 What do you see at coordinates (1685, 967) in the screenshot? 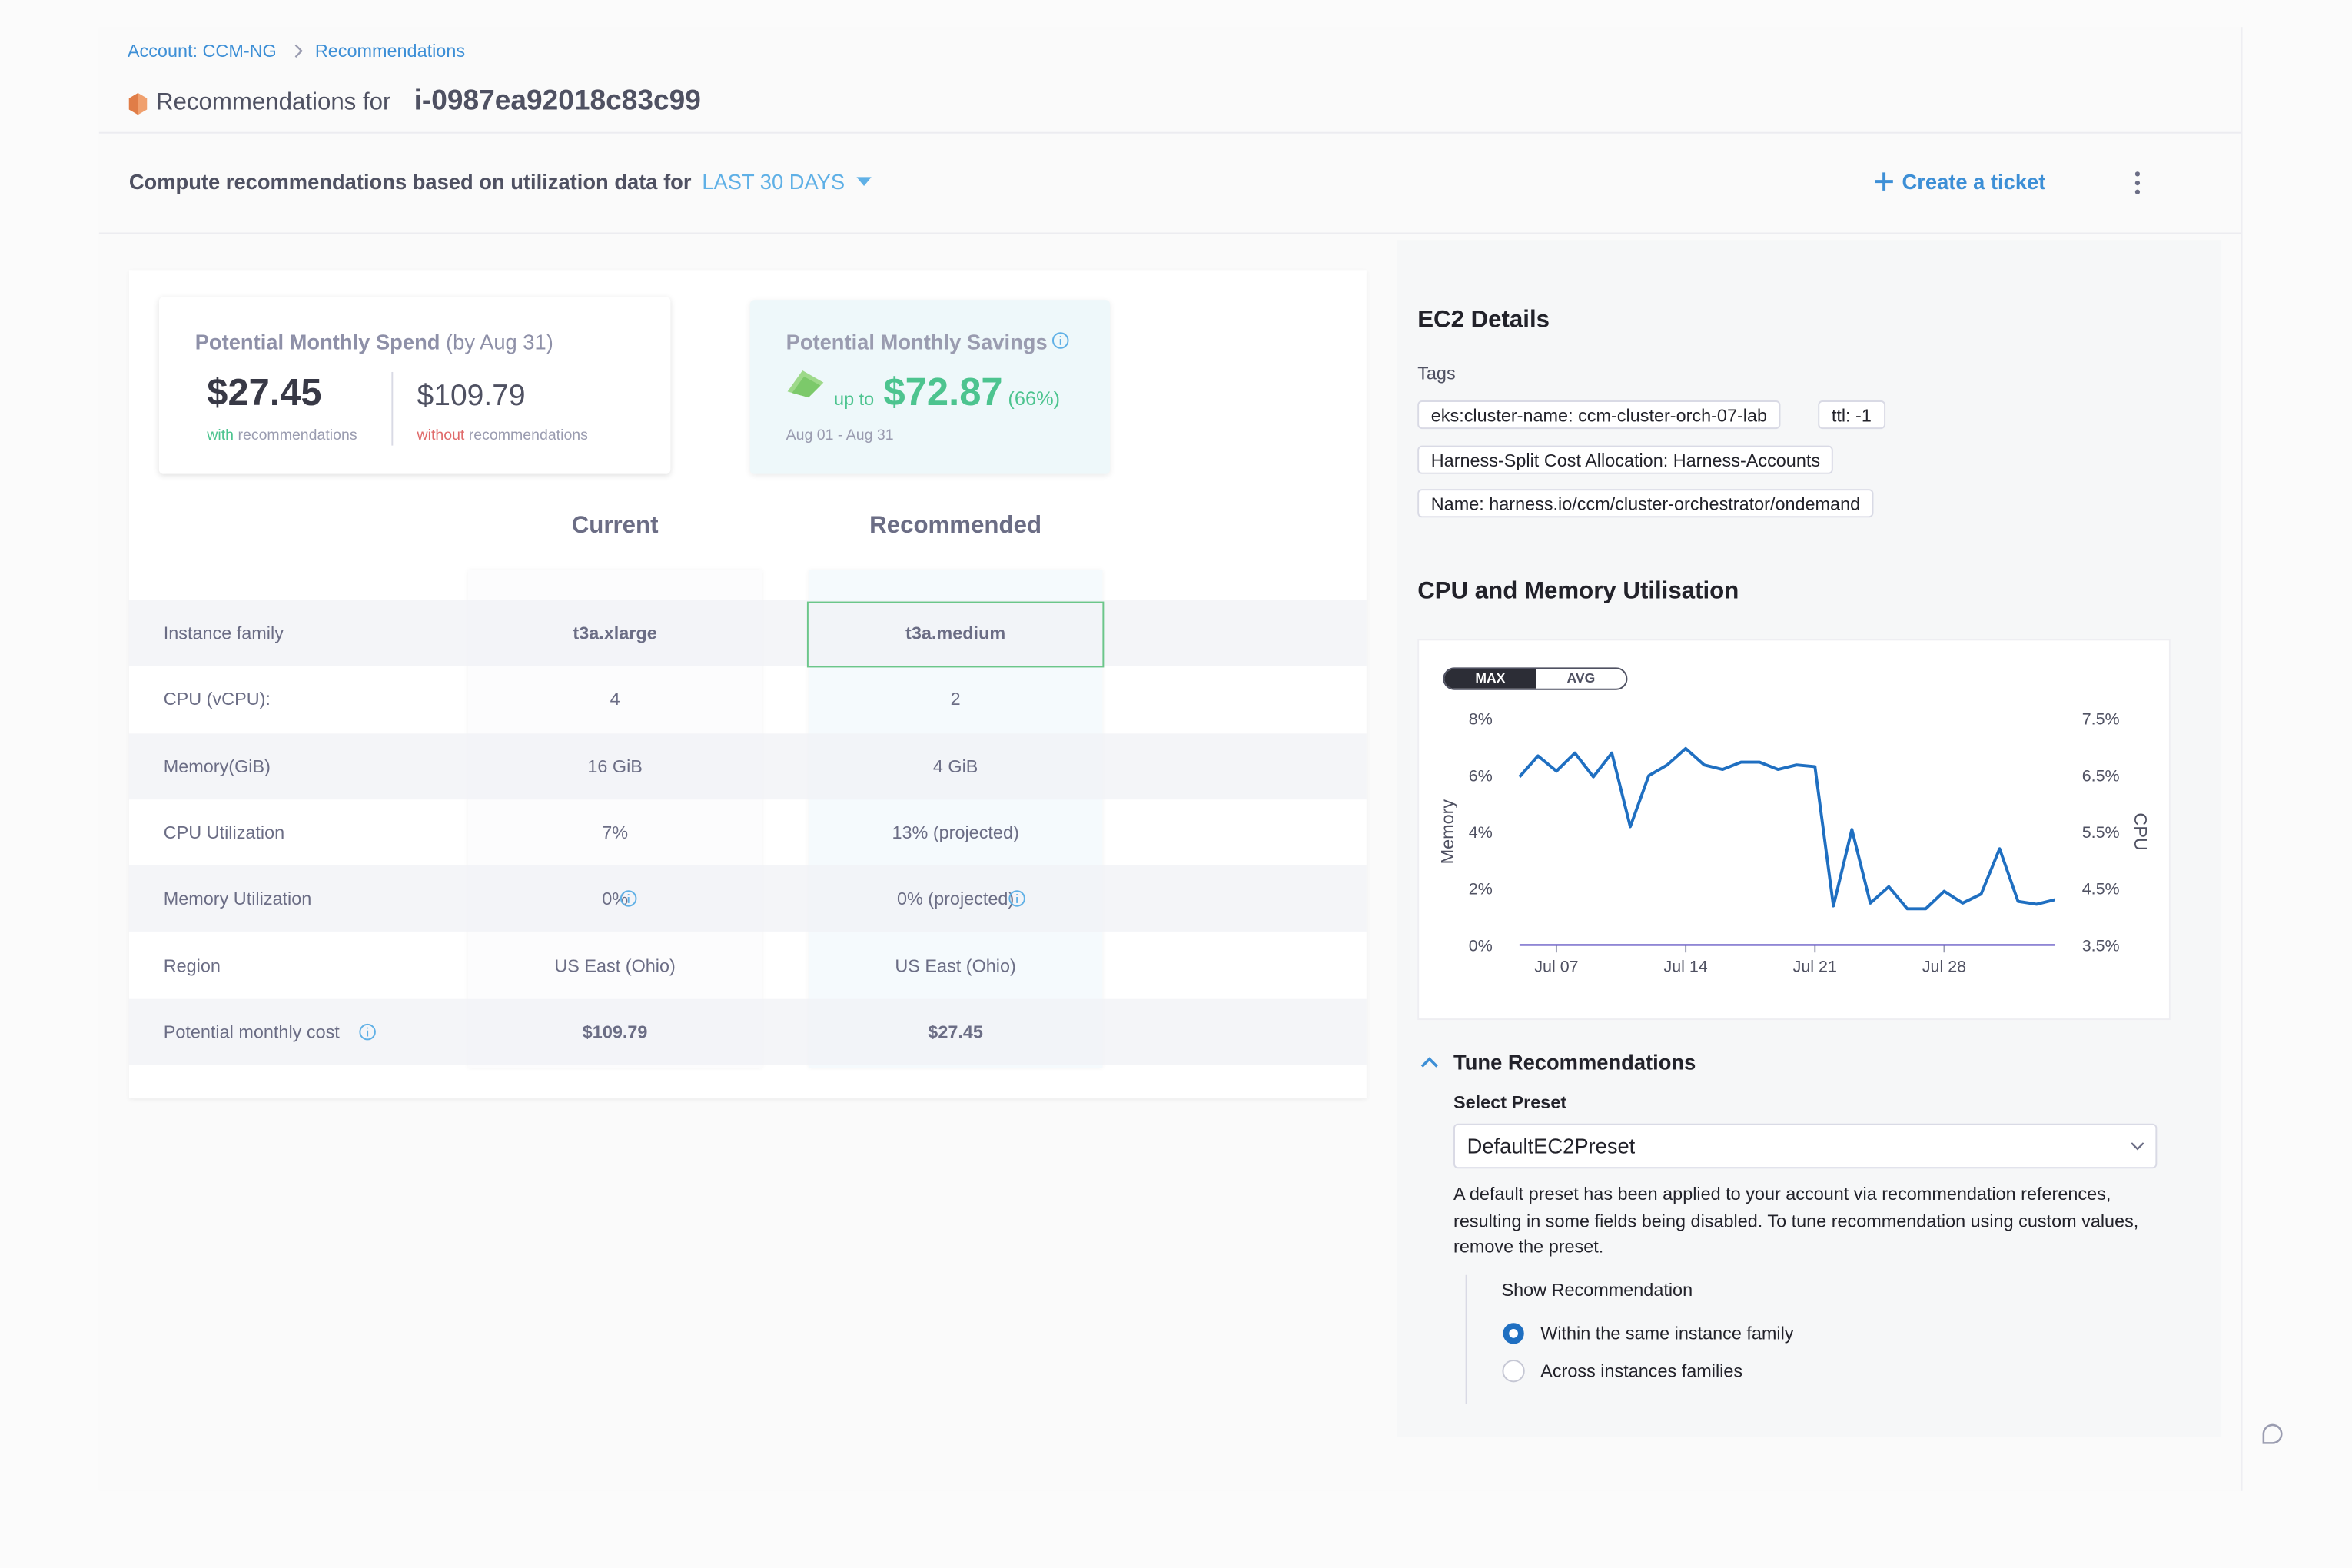
I see `x-tick-label: Jul 14` at bounding box center [1685, 967].